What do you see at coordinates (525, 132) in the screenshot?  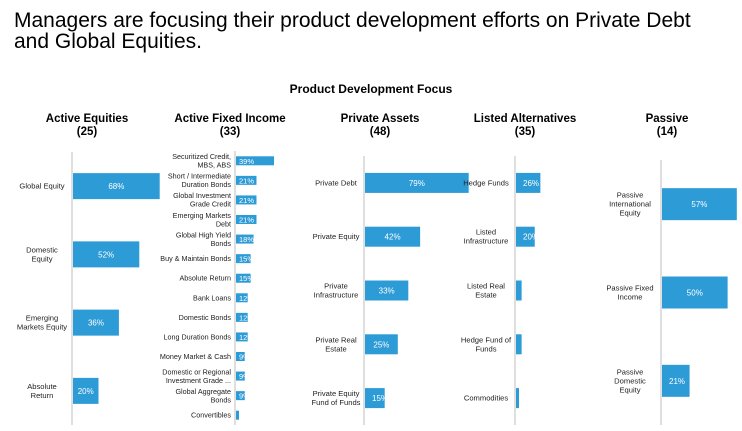 I see `panel-count: (35)` at bounding box center [525, 132].